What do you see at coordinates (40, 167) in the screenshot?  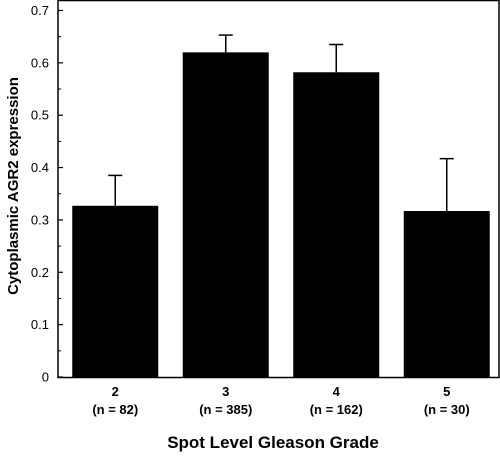 I see `y-tick-label: 0.4` at bounding box center [40, 167].